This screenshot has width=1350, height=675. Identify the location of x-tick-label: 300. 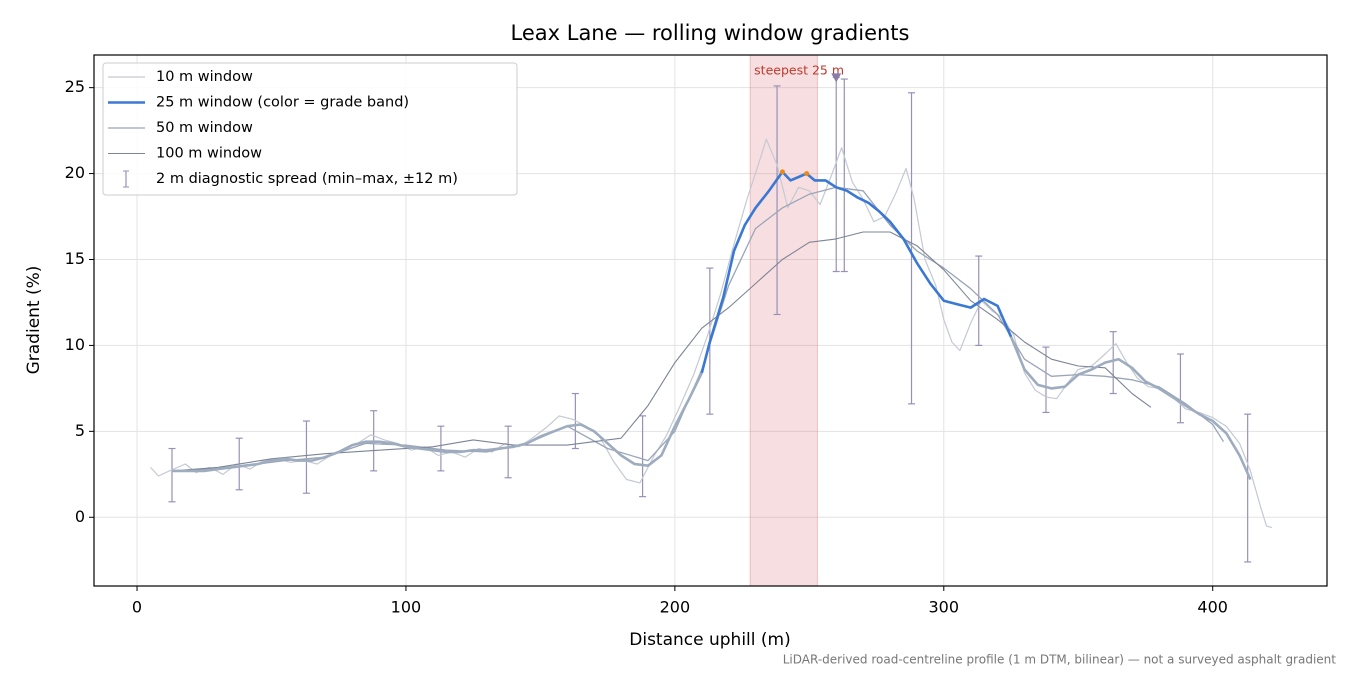
(944, 607).